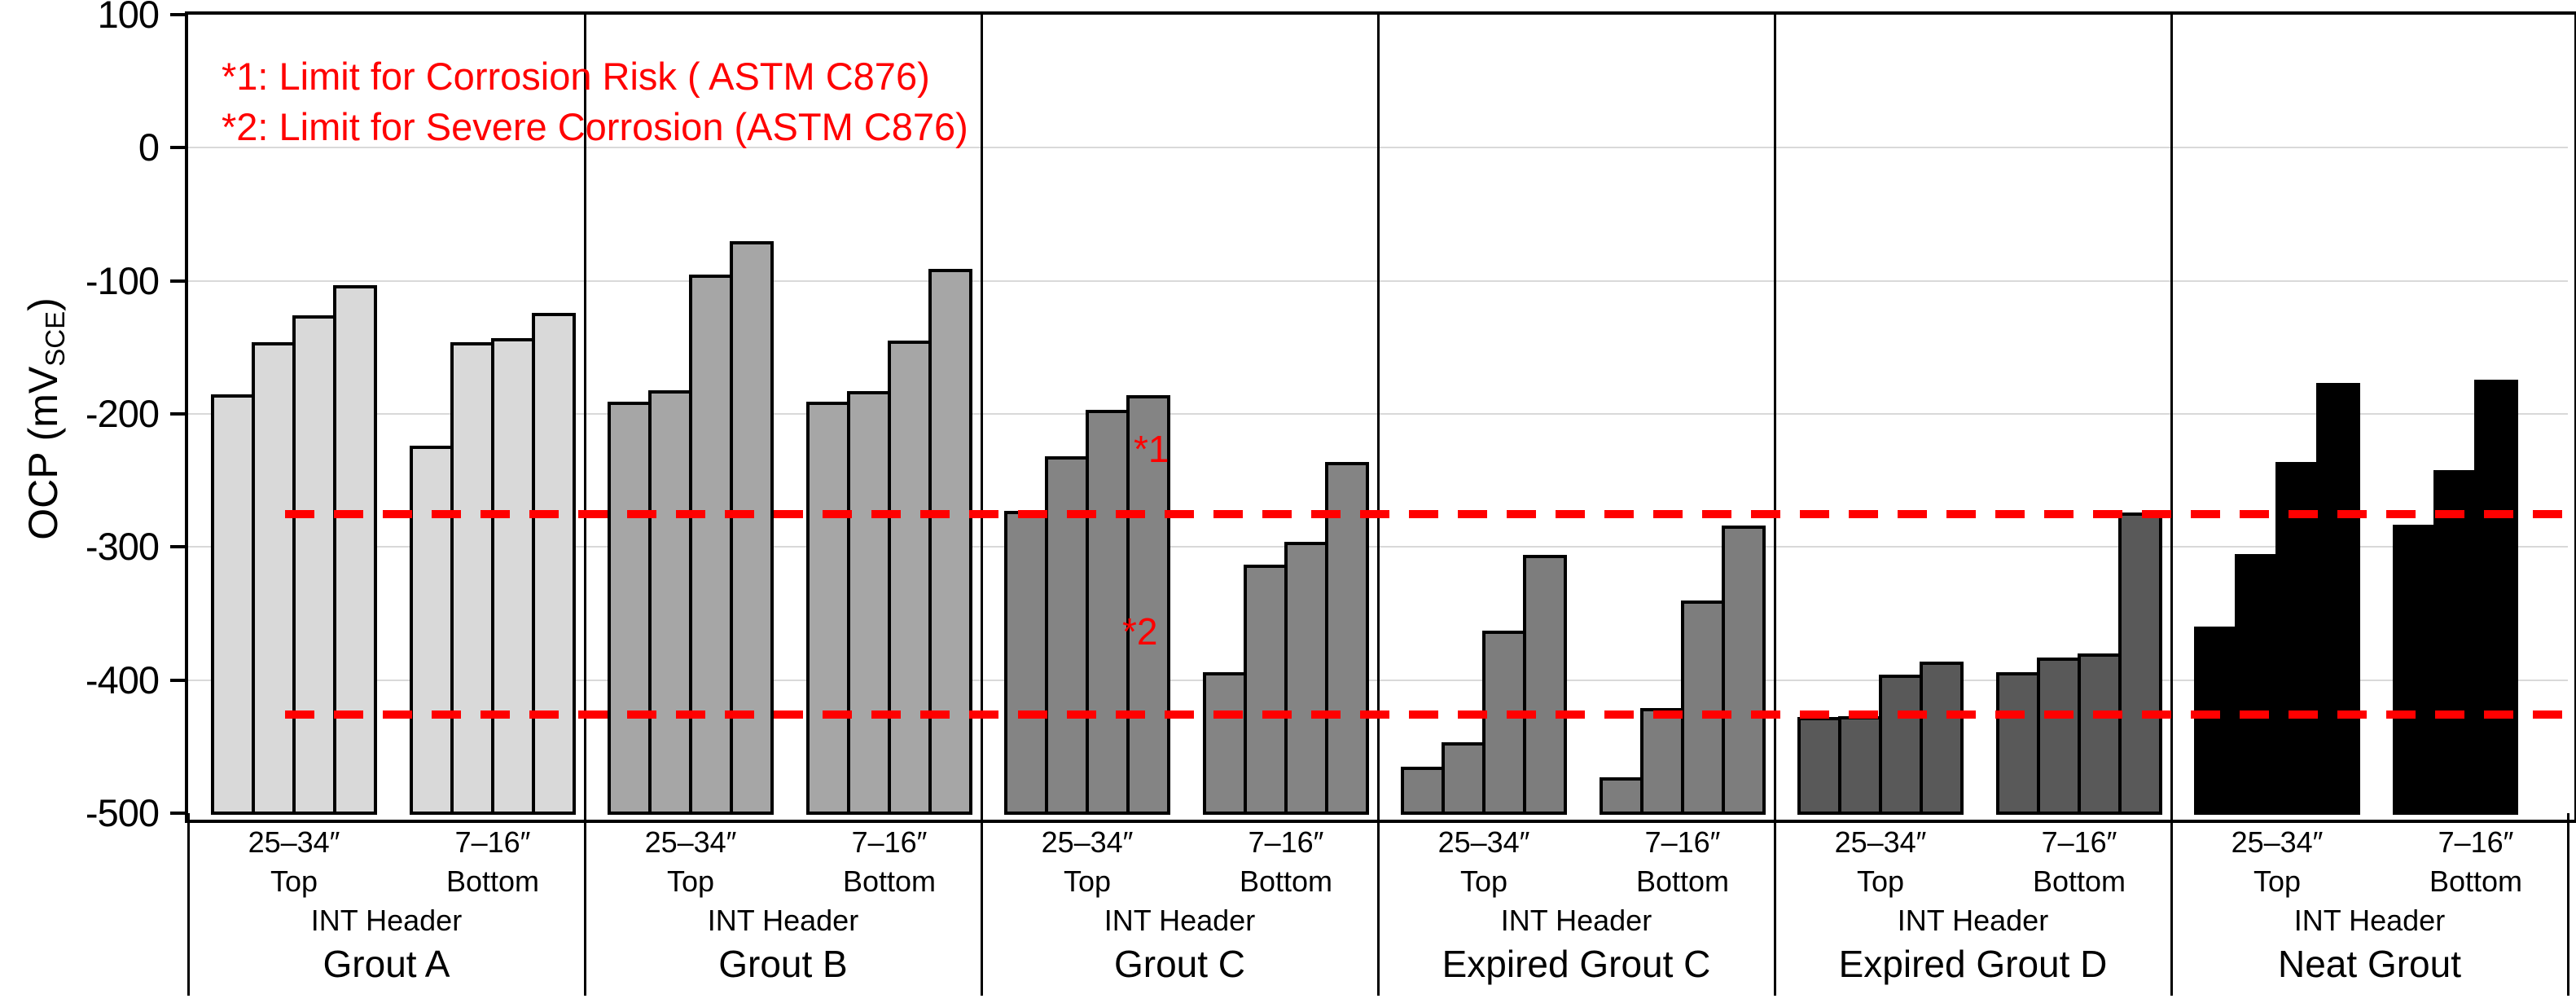  Describe the element at coordinates (55, 338) in the screenshot. I see `y-axis-title-subscript: SCE` at that location.